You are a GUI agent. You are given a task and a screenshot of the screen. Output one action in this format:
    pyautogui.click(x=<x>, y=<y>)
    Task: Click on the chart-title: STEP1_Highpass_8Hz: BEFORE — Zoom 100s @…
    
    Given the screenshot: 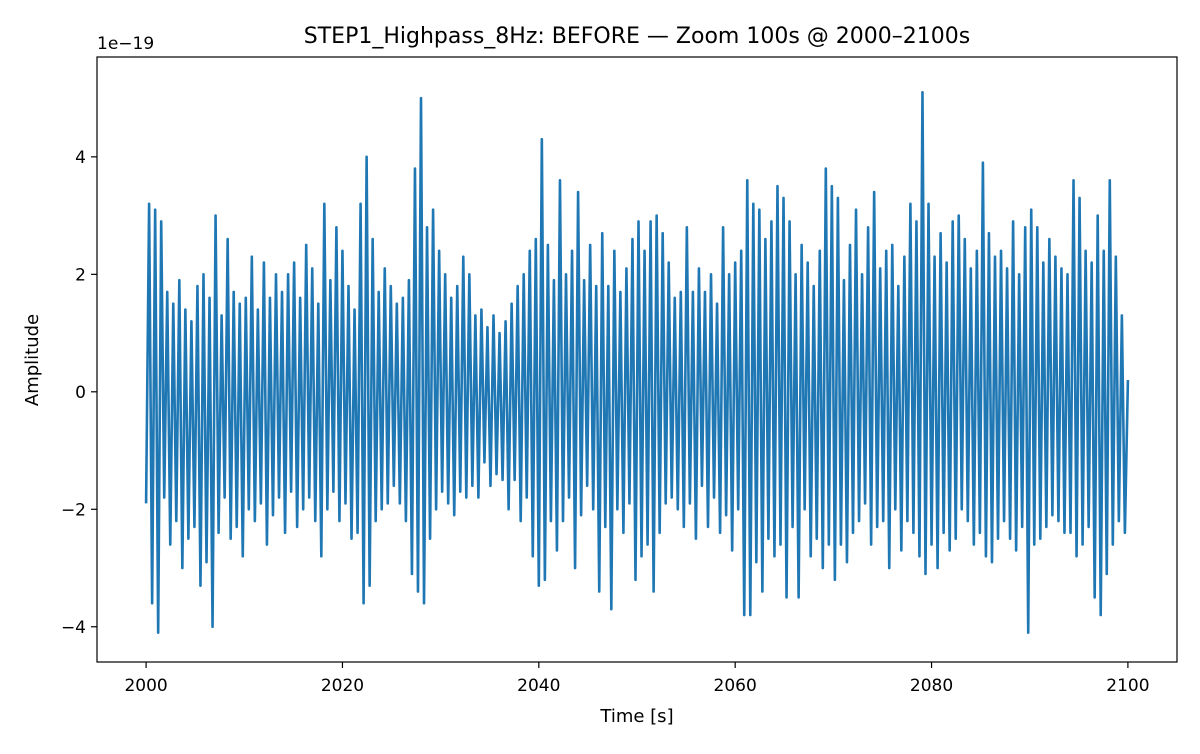 What is the action you would take?
    pyautogui.click(x=637, y=36)
    